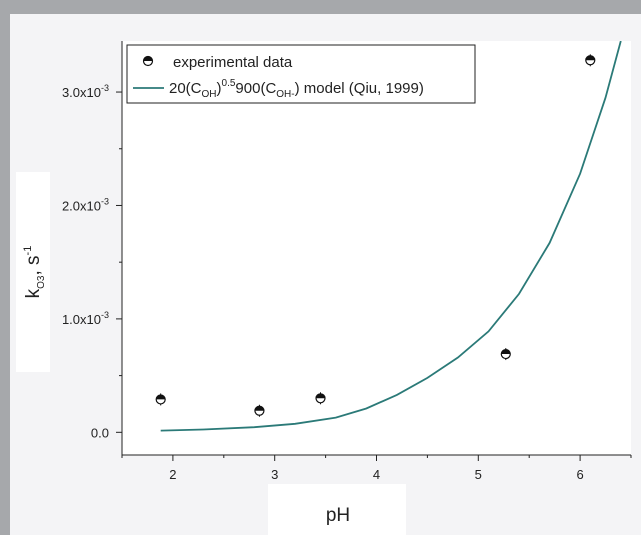 The width and height of the screenshot is (641, 535). What do you see at coordinates (376, 474) in the screenshot?
I see `x-tick-label: 4` at bounding box center [376, 474].